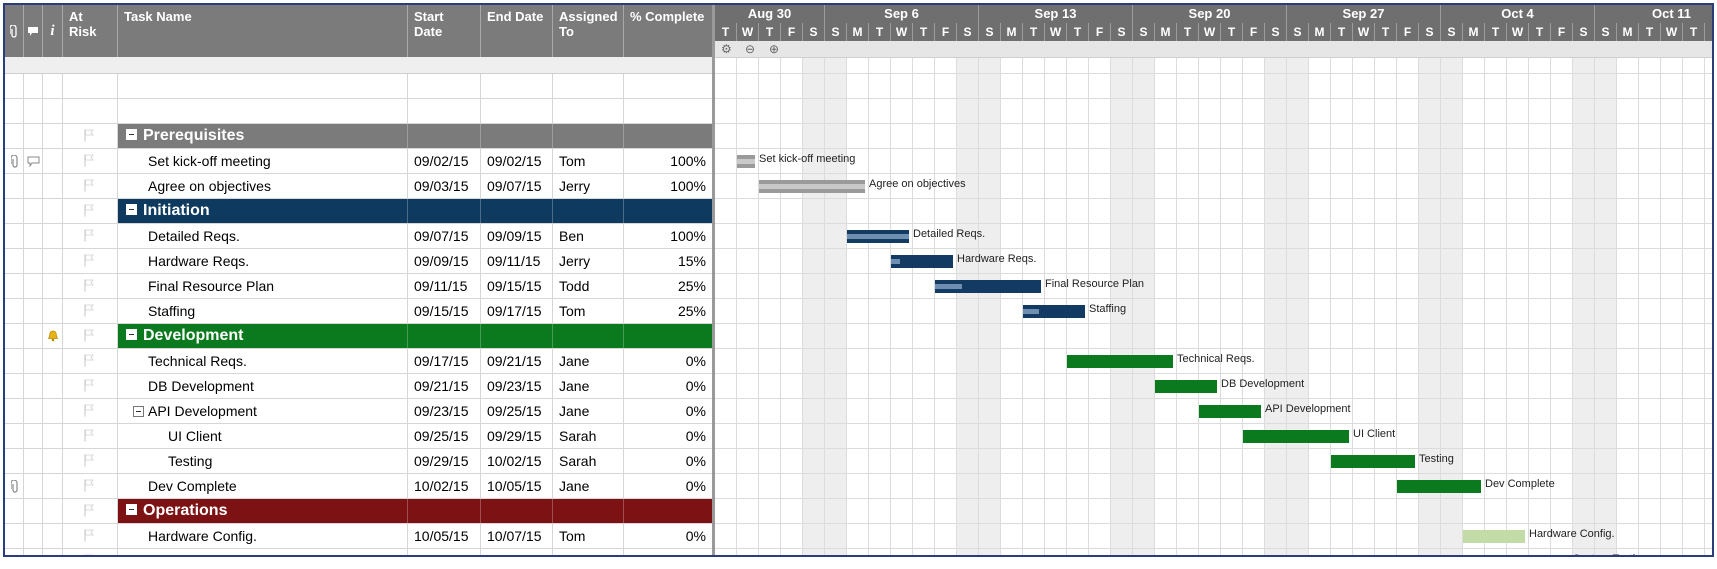 This screenshot has width=1717, height=569. What do you see at coordinates (33, 161) in the screenshot?
I see `comment-icon` at bounding box center [33, 161].